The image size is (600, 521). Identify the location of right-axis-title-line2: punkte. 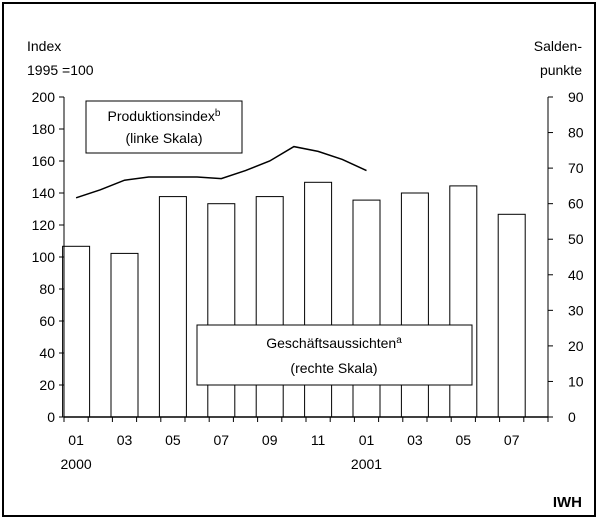
(561, 70).